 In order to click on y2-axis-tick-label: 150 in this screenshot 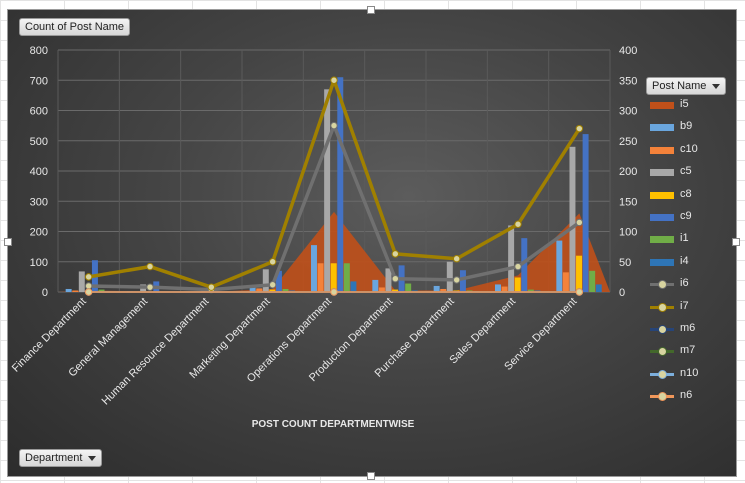, I will do `click(628, 202)`.